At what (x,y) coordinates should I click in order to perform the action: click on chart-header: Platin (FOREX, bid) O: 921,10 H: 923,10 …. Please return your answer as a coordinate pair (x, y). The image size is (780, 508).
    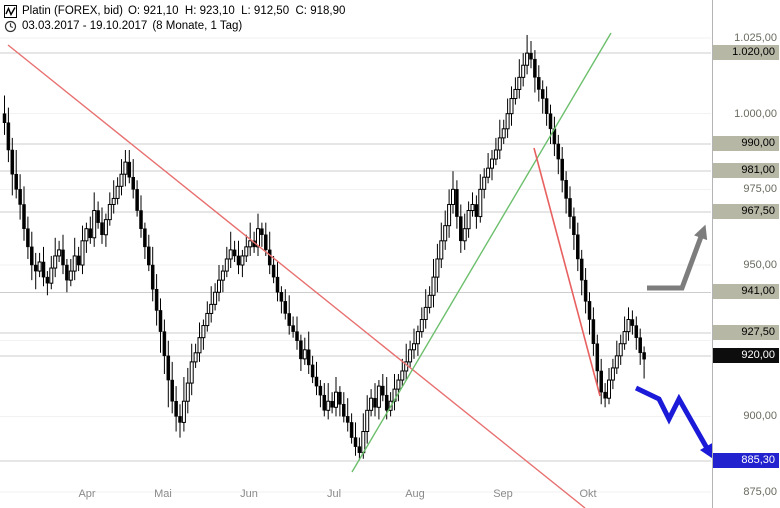
    Looking at the image, I should click on (174, 19).